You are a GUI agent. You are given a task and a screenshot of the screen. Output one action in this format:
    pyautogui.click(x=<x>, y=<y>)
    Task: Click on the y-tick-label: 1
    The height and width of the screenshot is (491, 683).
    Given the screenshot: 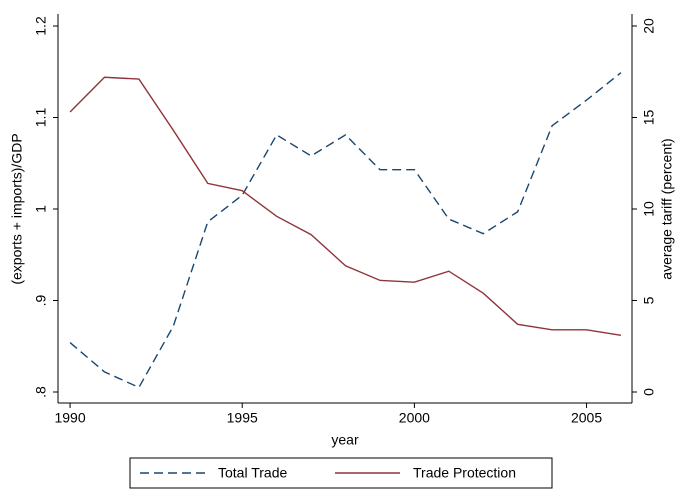 What is the action you would take?
    pyautogui.click(x=41, y=209)
    